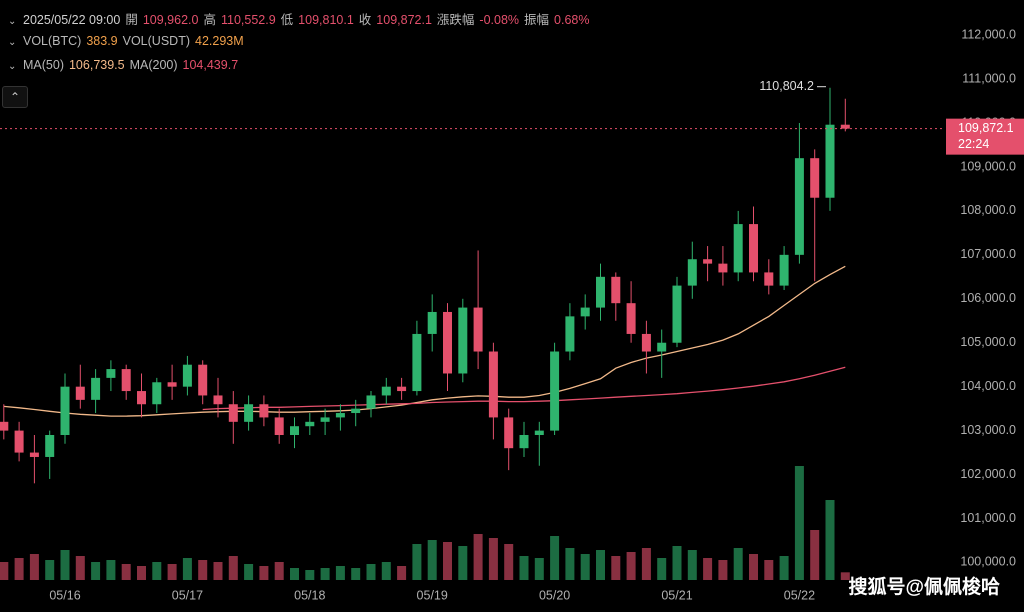 This screenshot has width=1024, height=612. Describe the element at coordinates (64, 595) in the screenshot. I see `x-tick-label: 05/16` at that location.